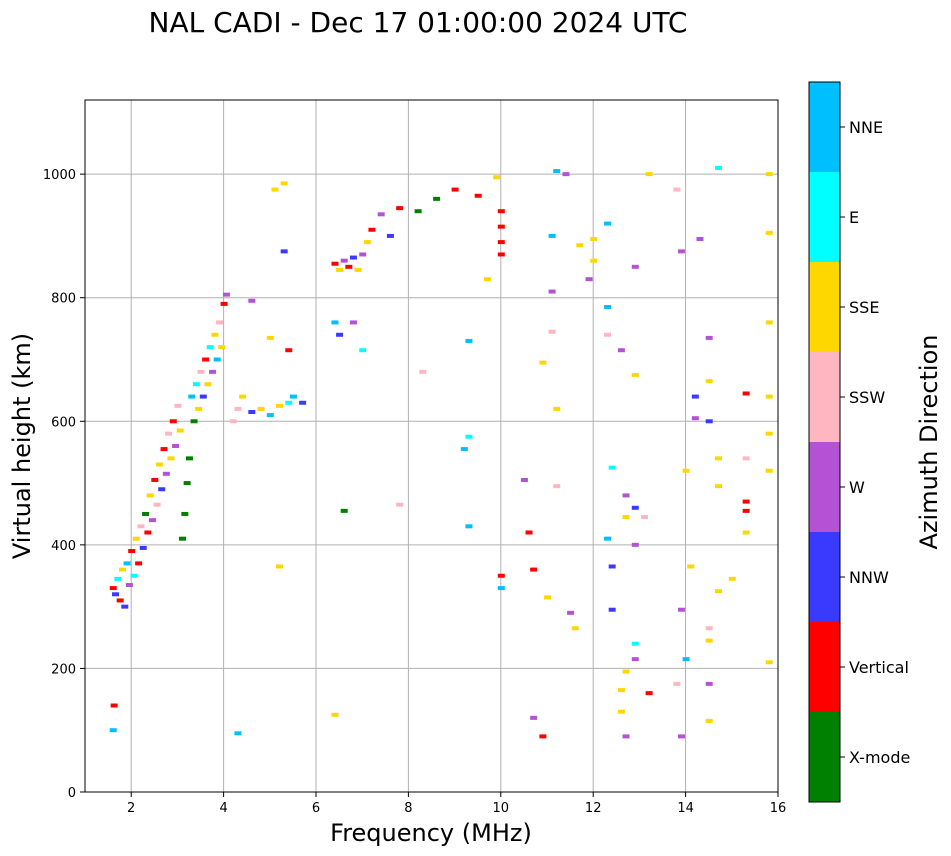 Image resolution: width=951 pixels, height=856 pixels. Describe the element at coordinates (869, 577) in the screenshot. I see `colorbar-tick-label: NNW` at that location.